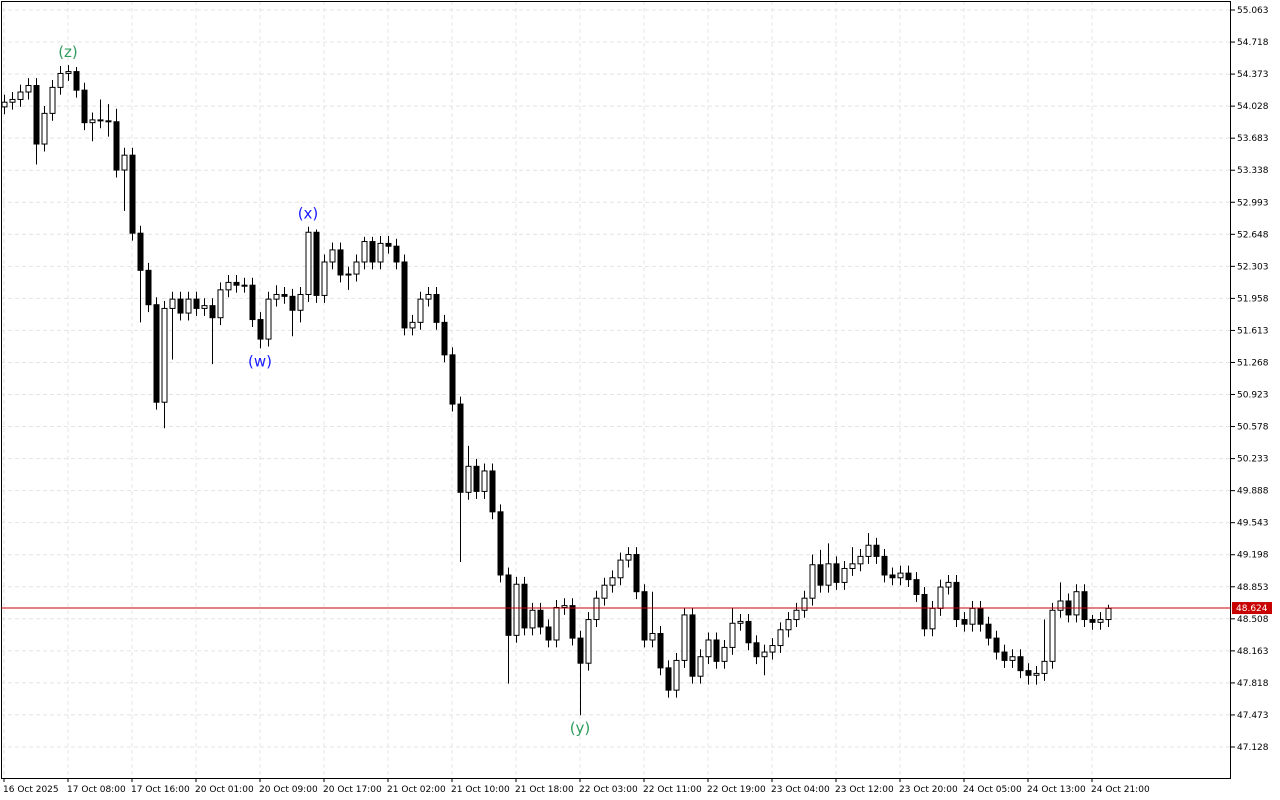 The image size is (1280, 800). I want to click on x-tick-label: 24 Oct 21:00, so click(1120, 790).